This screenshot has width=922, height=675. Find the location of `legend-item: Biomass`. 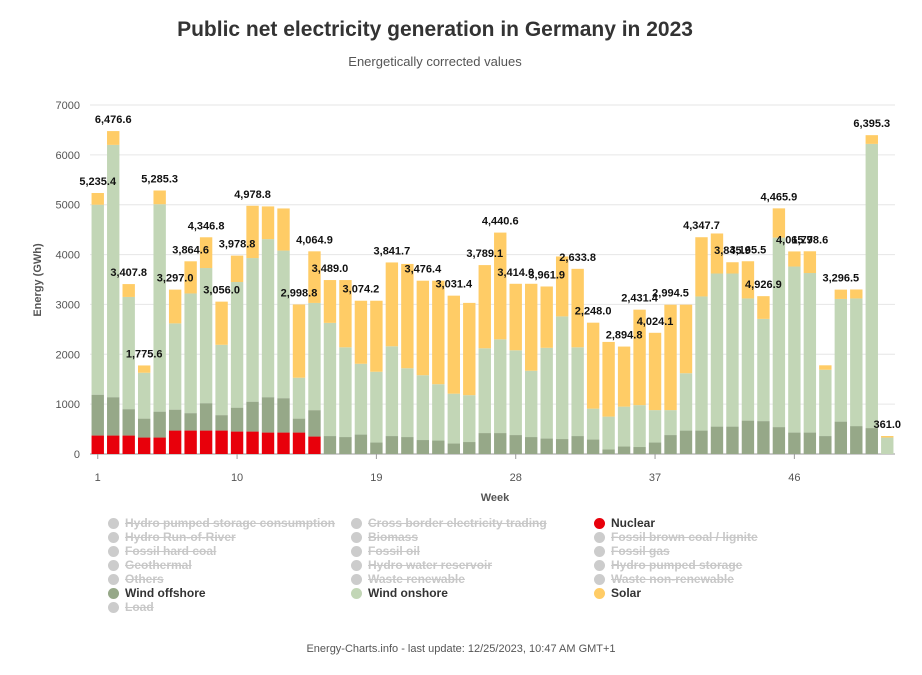

legend-item: Biomass is located at coordinates (384, 537).